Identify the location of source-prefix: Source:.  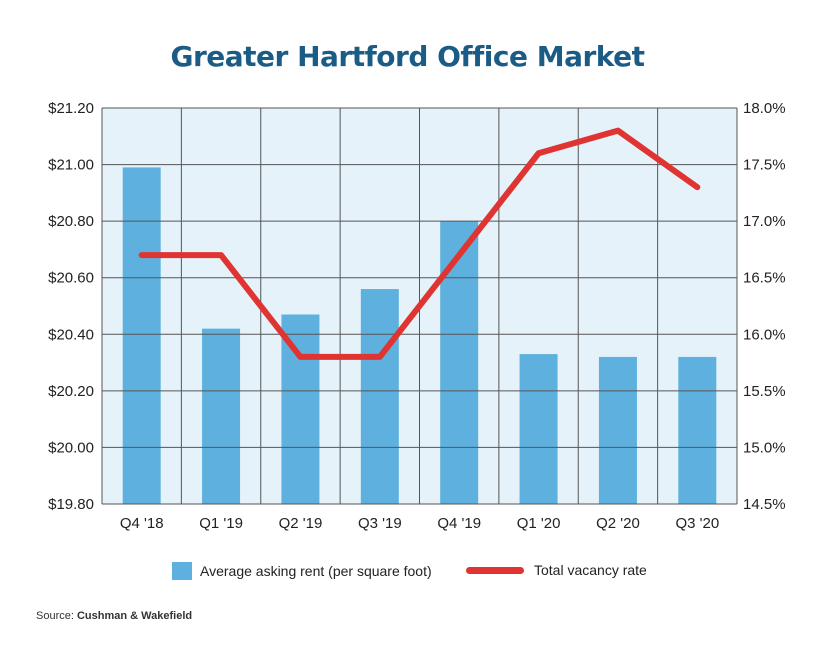
(55, 616).